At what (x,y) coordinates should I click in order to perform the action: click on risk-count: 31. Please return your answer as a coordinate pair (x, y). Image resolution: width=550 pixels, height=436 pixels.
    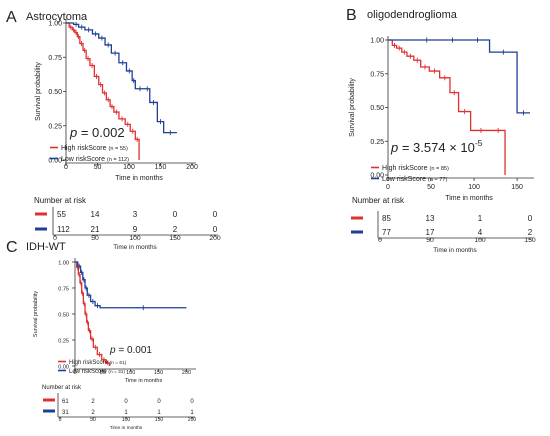
    Looking at the image, I should click on (65, 413).